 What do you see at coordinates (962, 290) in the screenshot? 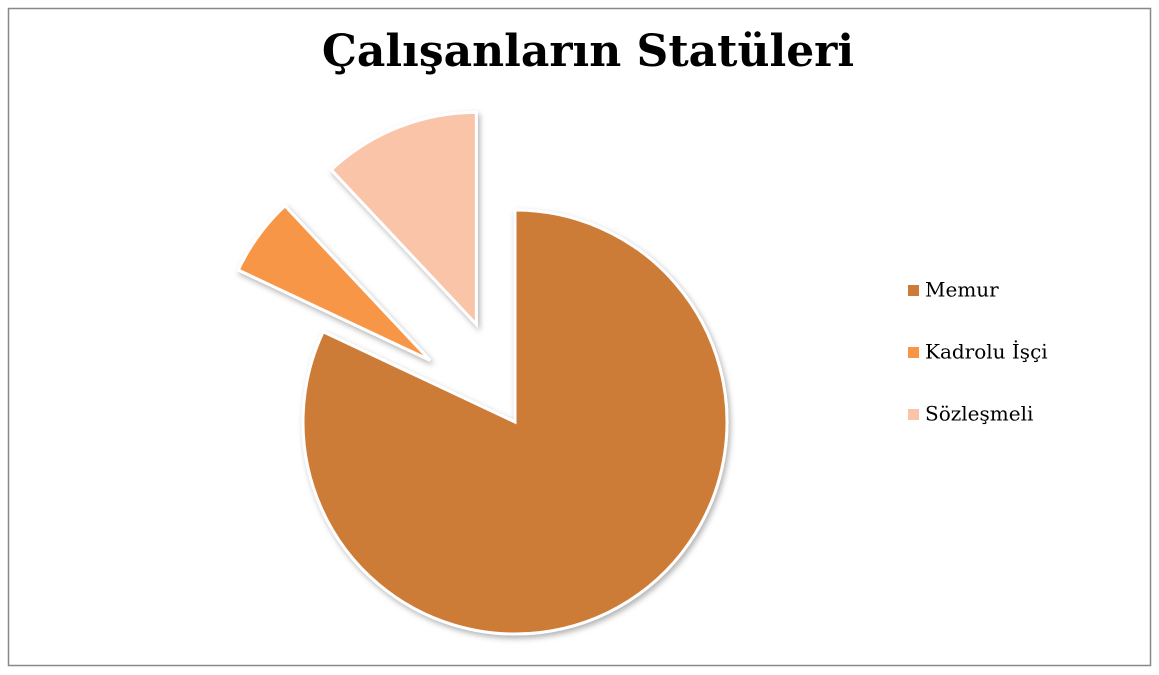
I see `legend-label: Memur` at bounding box center [962, 290].